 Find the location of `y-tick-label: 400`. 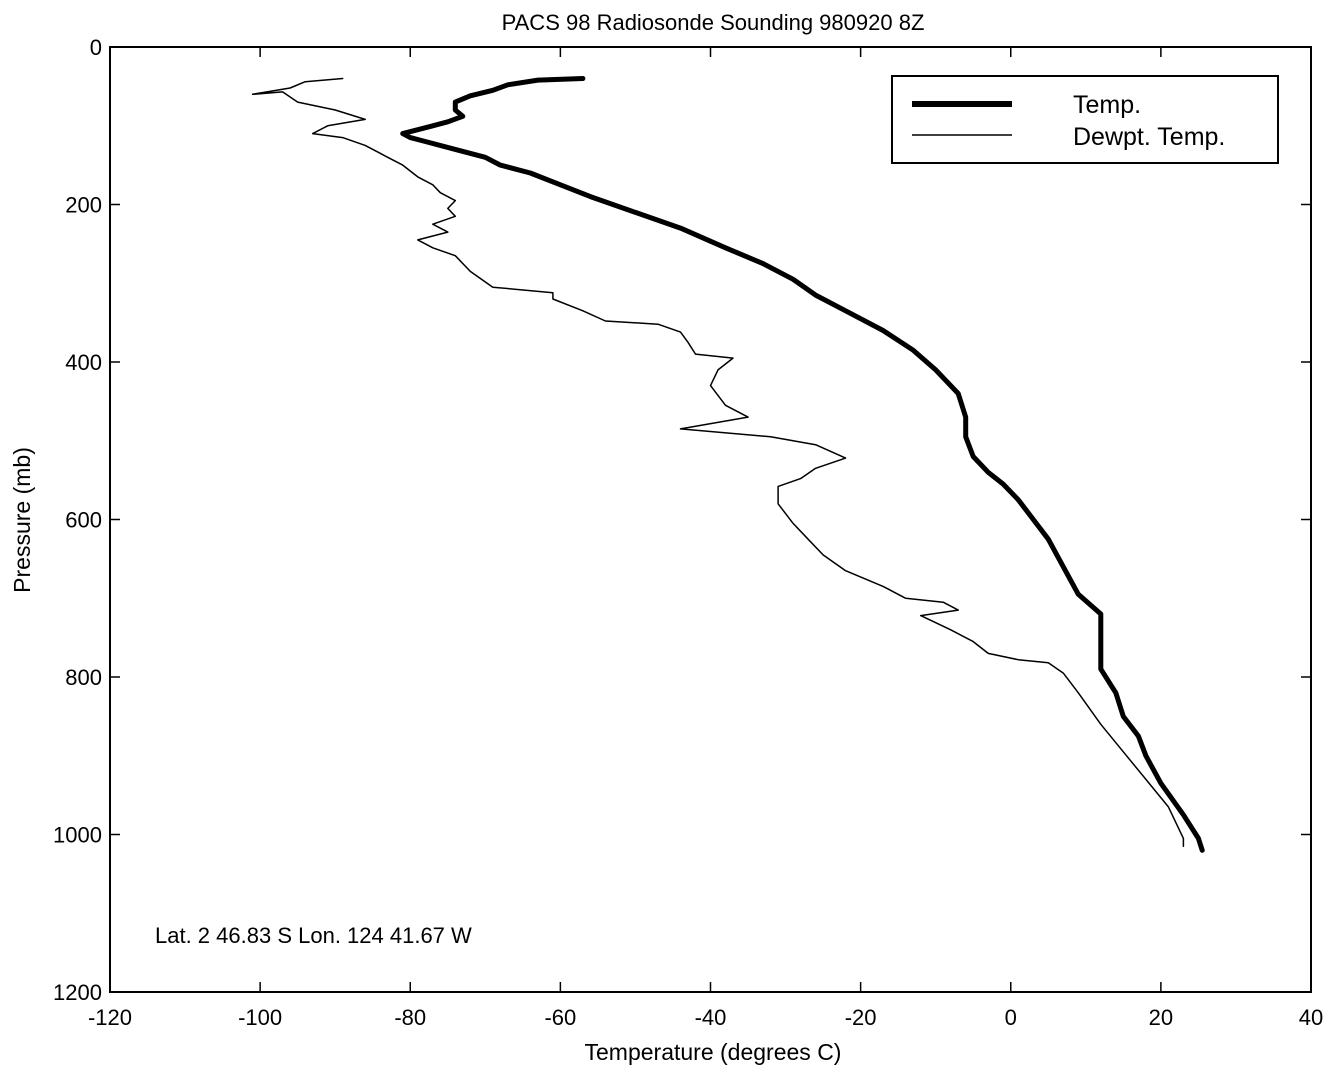

y-tick-label: 400 is located at coordinates (83, 362).